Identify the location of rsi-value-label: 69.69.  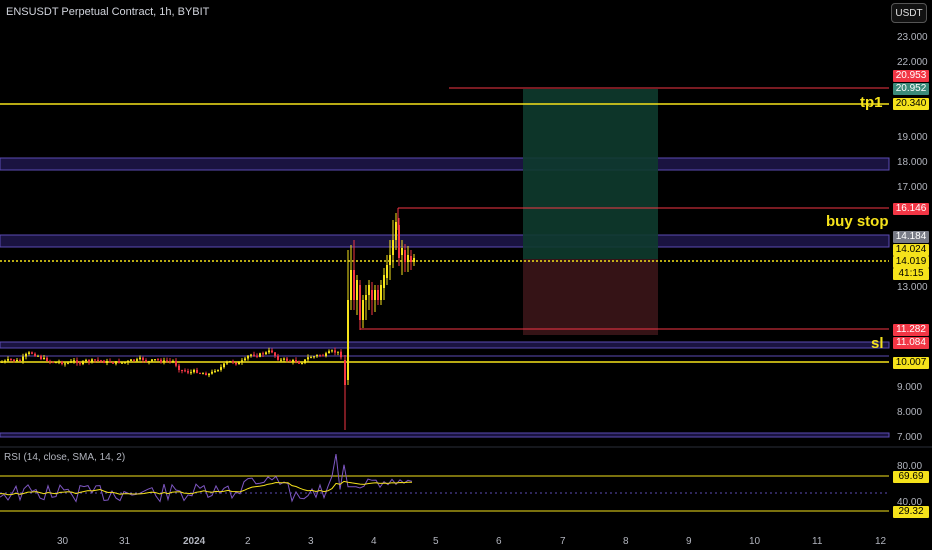
(911, 477).